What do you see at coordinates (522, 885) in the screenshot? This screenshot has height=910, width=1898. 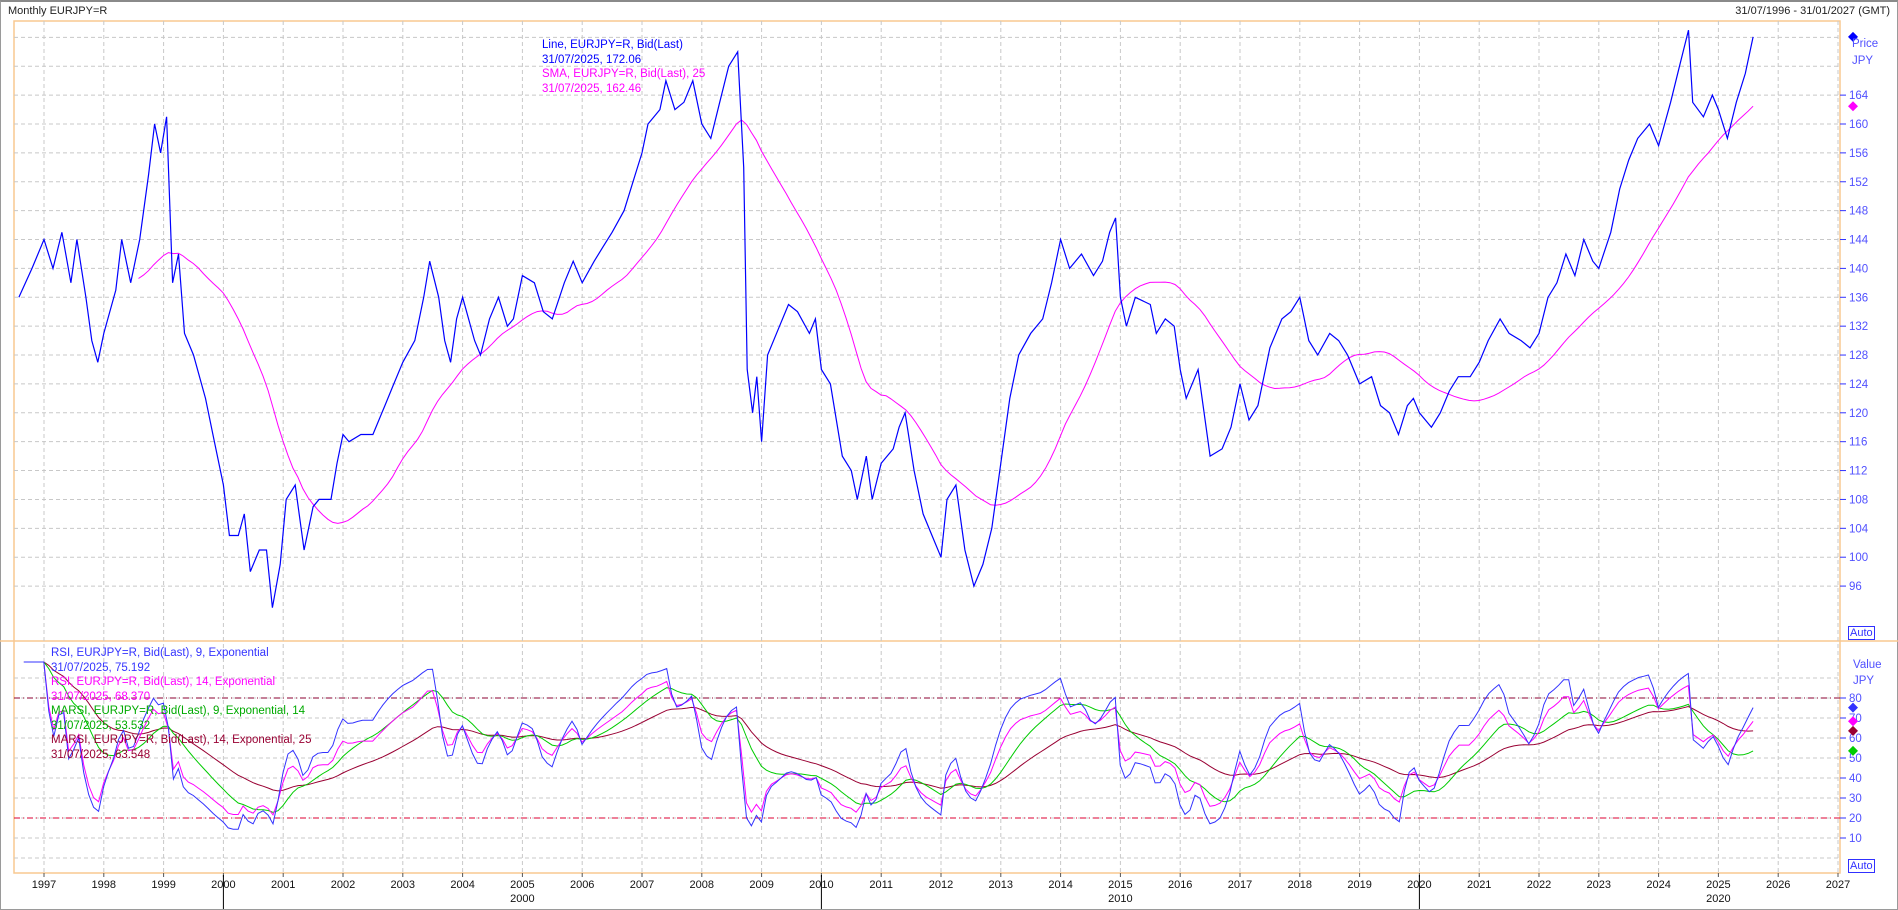 I see `x-tick-label: 2005` at bounding box center [522, 885].